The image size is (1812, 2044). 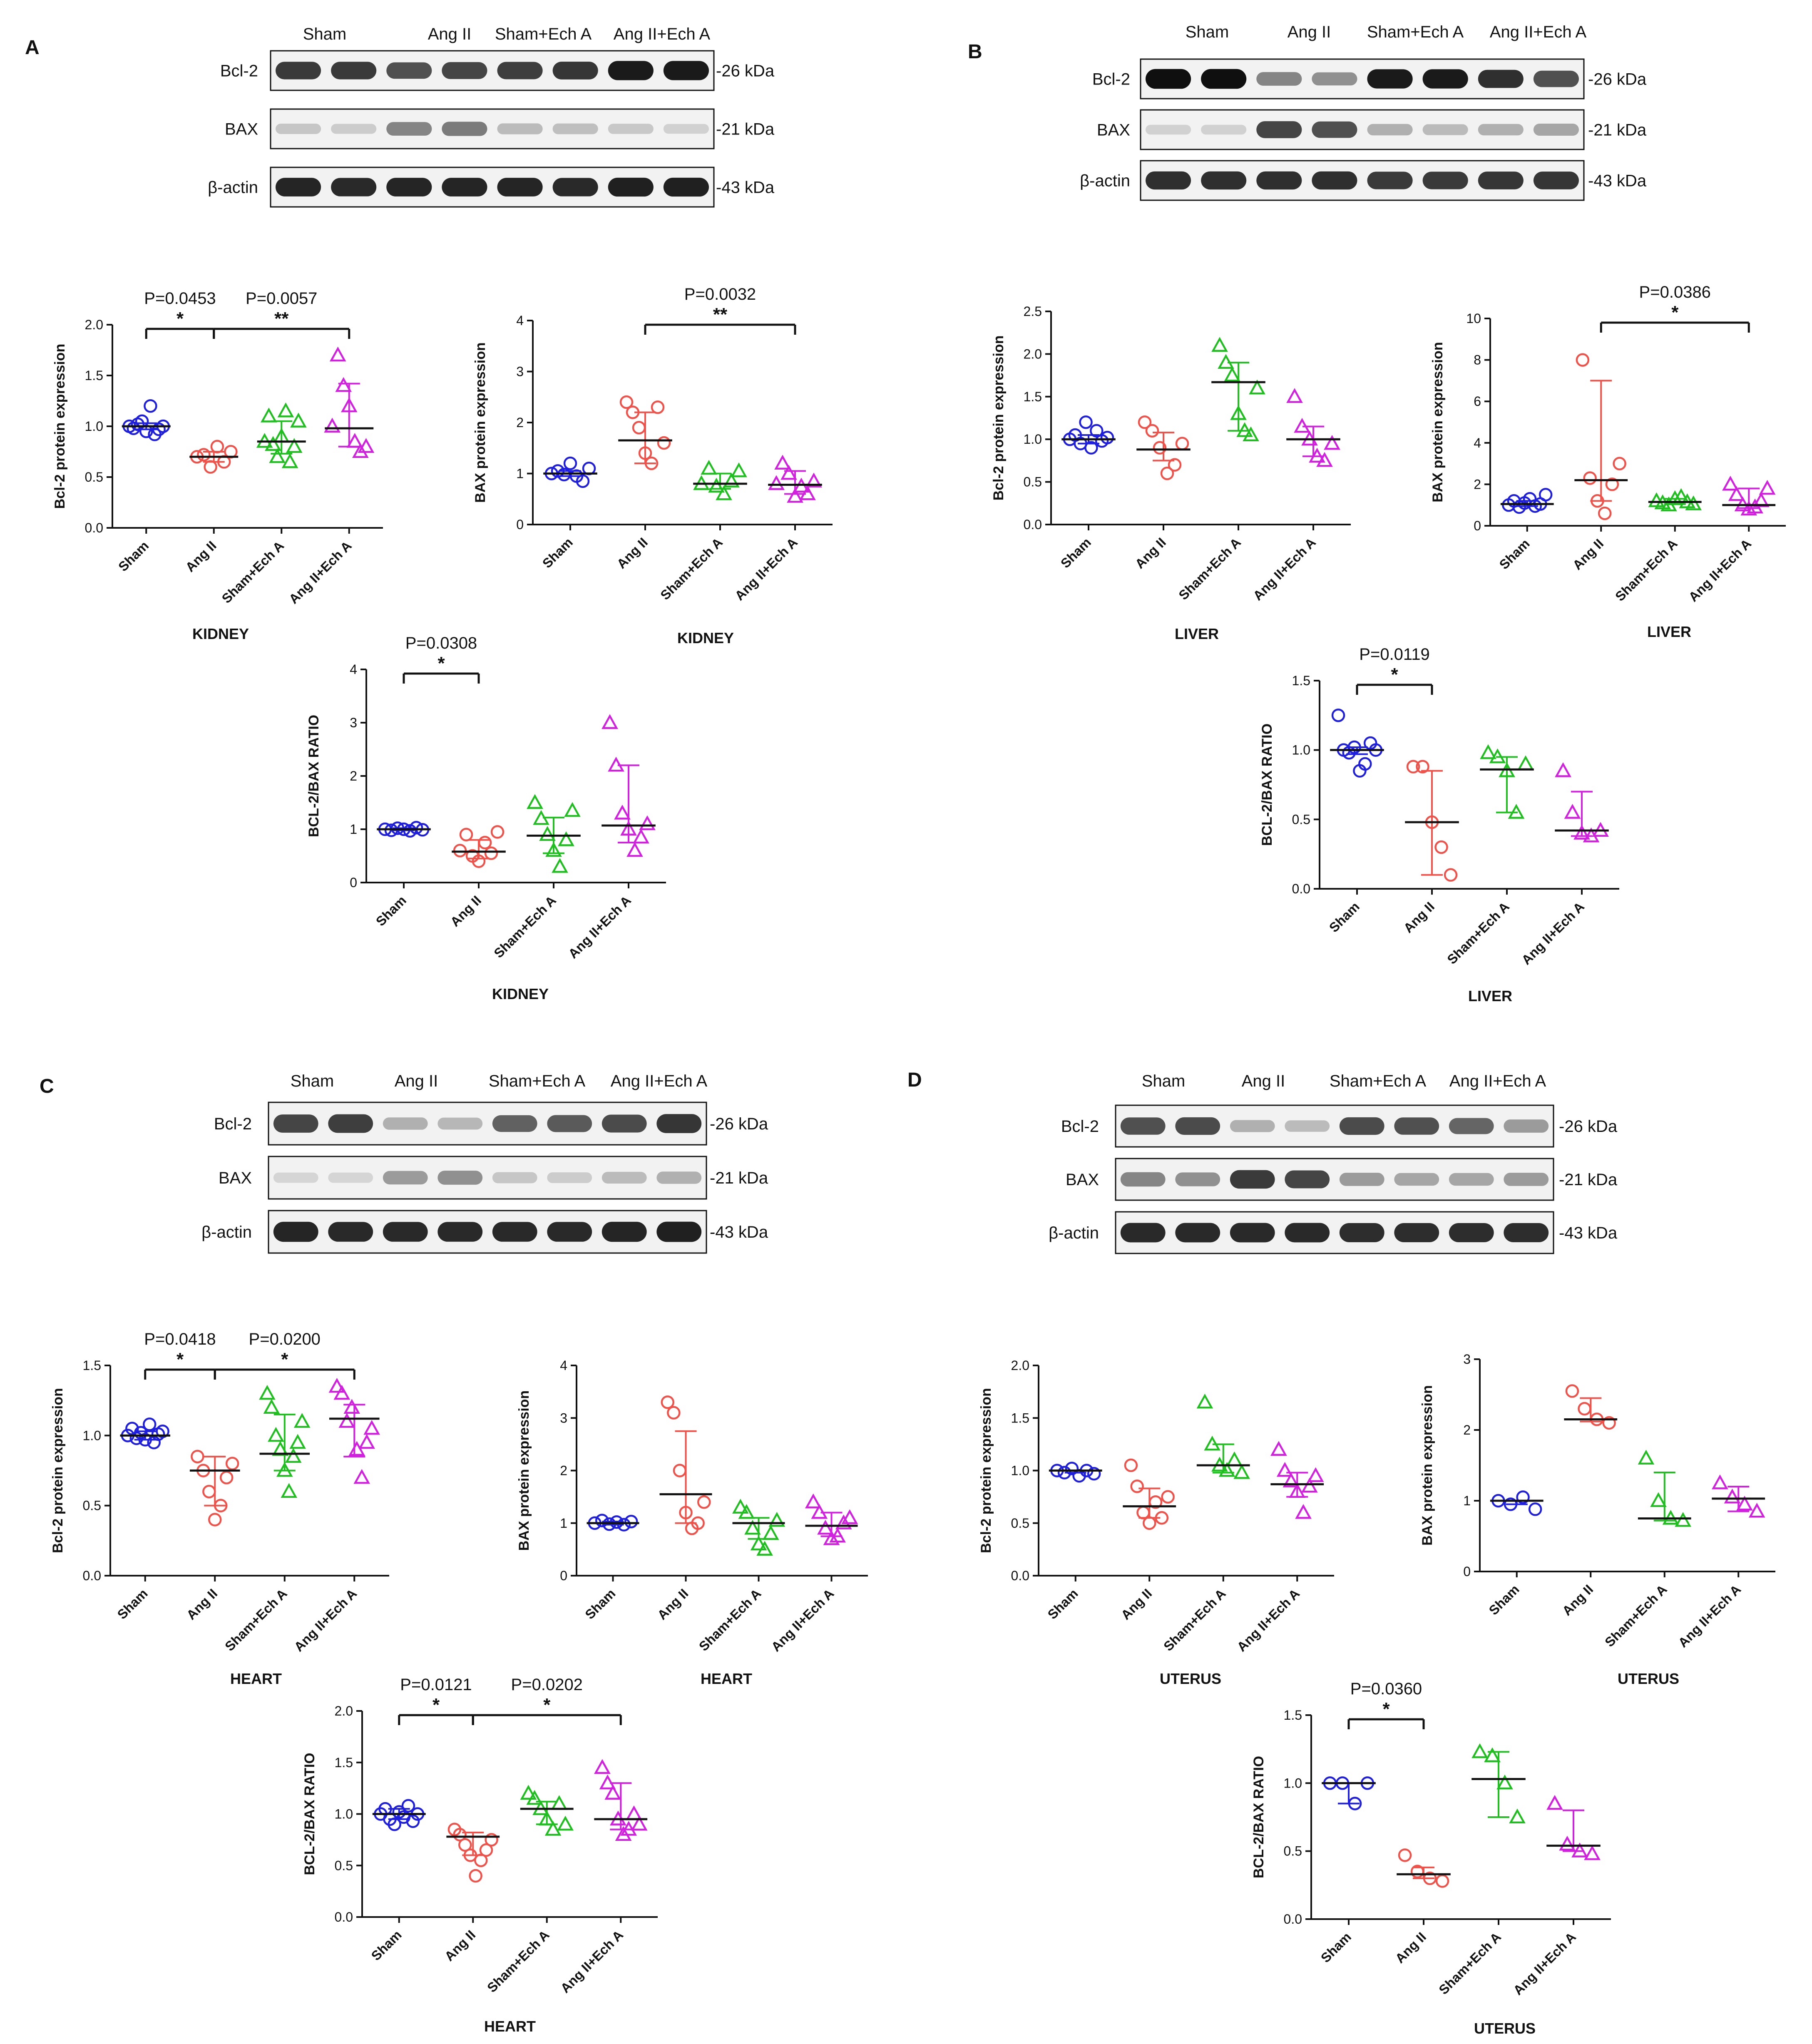 What do you see at coordinates (564, 1523) in the screenshot?
I see `y-tick-label: 1` at bounding box center [564, 1523].